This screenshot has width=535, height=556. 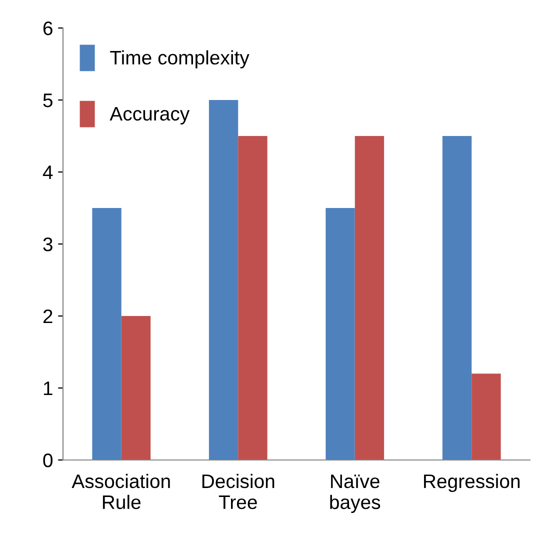 What do you see at coordinates (150, 115) in the screenshot?
I see `legend-label: Accuracy` at bounding box center [150, 115].